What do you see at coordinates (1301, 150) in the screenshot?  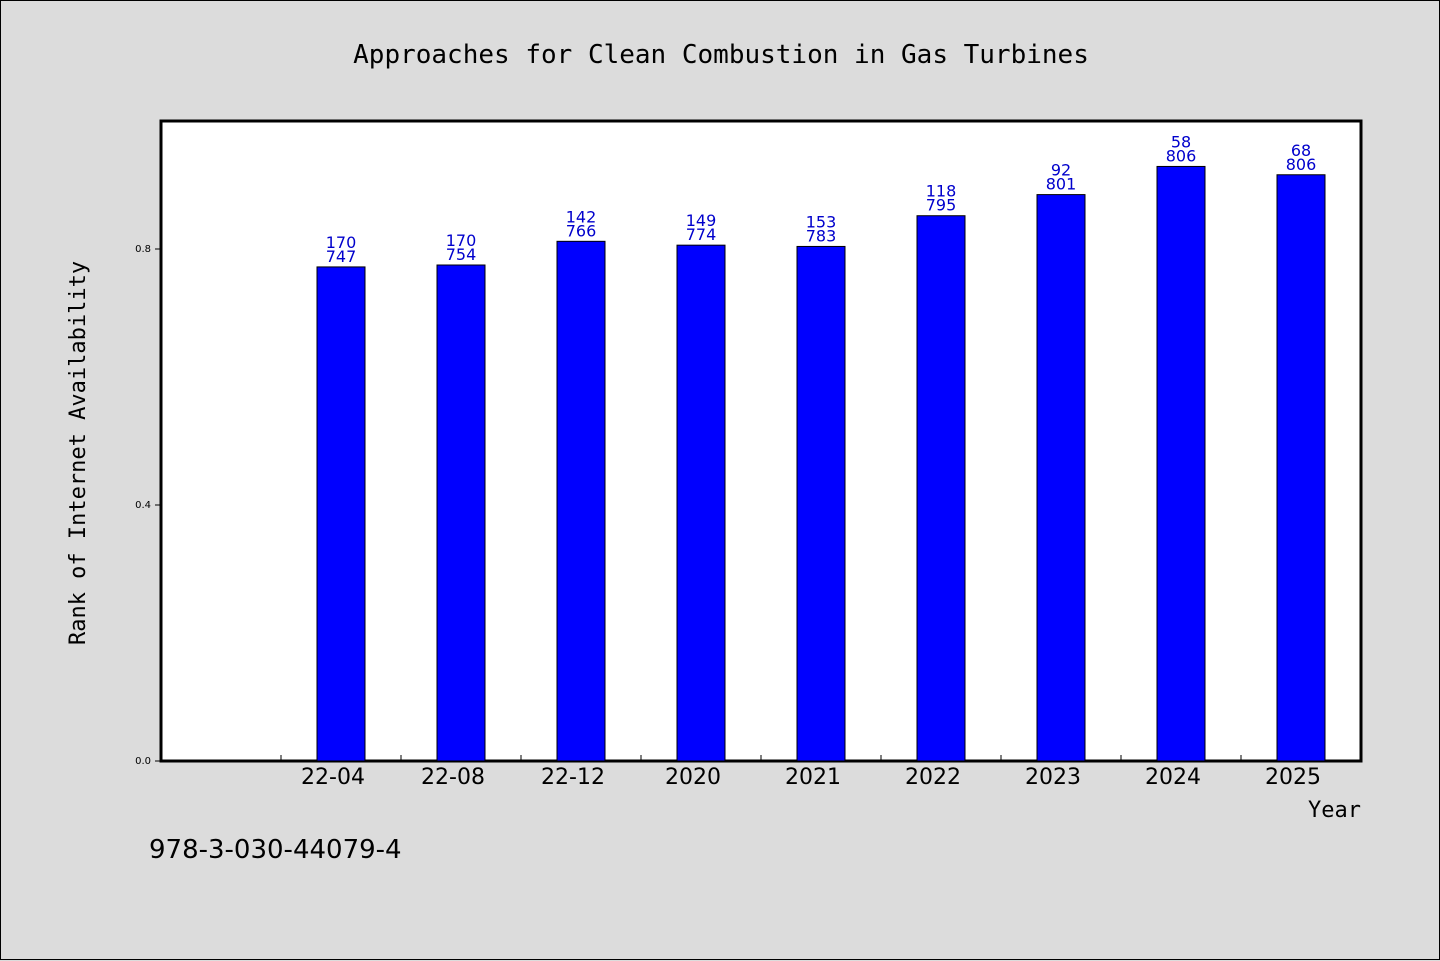 I see `data-label-top: 68` at bounding box center [1301, 150].